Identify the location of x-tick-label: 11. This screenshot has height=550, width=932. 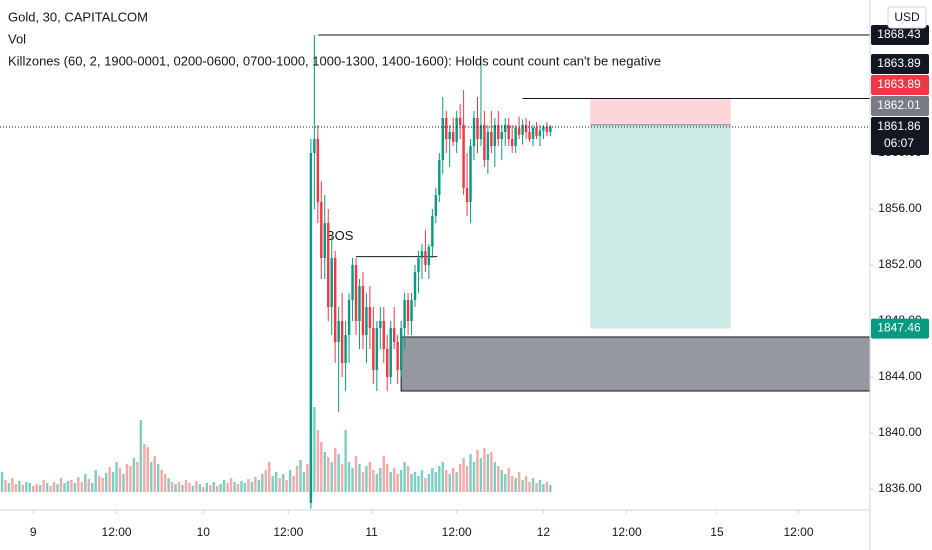
(371, 532).